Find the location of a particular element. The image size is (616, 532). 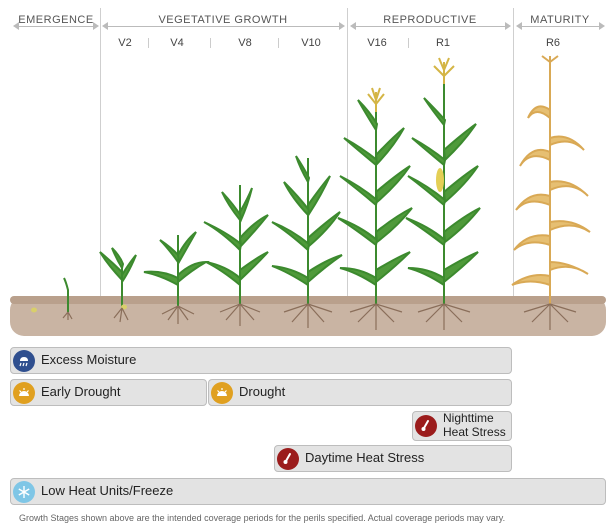

emergence-arrow-left is located at coordinates (16, 26).